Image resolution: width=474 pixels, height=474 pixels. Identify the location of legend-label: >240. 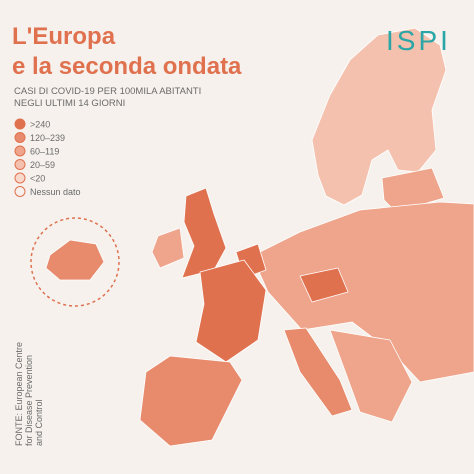
(40, 125).